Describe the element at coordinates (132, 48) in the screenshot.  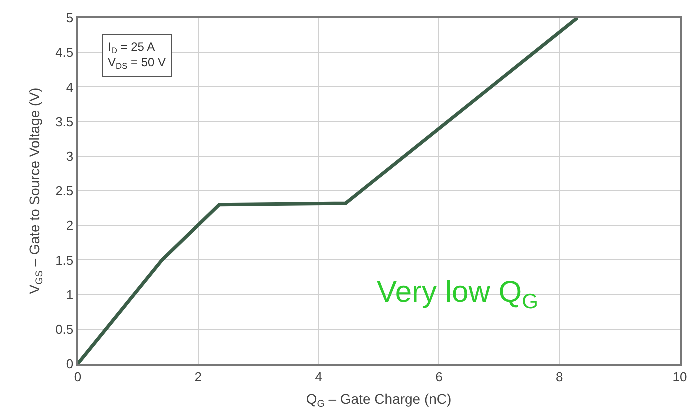
I see `annotation: I$_{D}$ = 25 A` at that location.